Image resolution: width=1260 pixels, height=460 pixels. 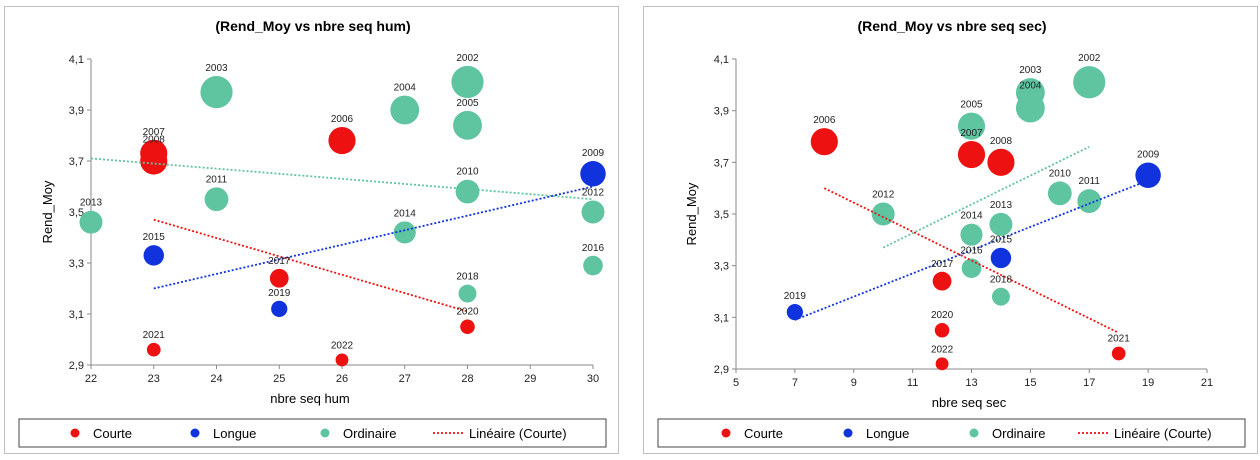 What do you see at coordinates (1001, 240) in the screenshot?
I see `point-label-2015: 2015` at bounding box center [1001, 240].